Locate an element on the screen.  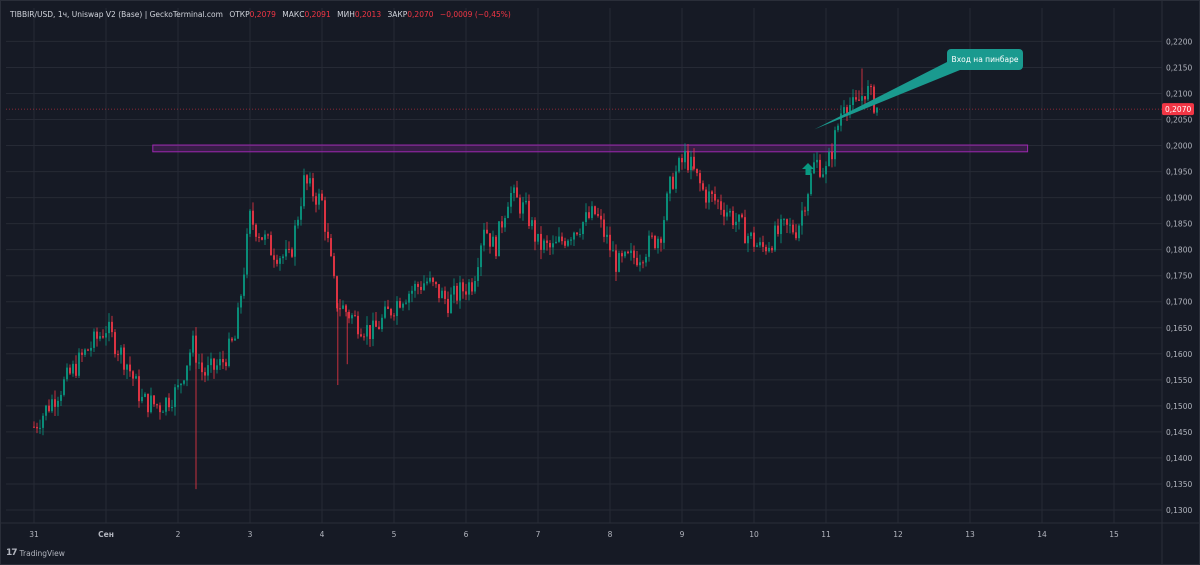
price-tick-label: 0,2200 is located at coordinates (1179, 41).